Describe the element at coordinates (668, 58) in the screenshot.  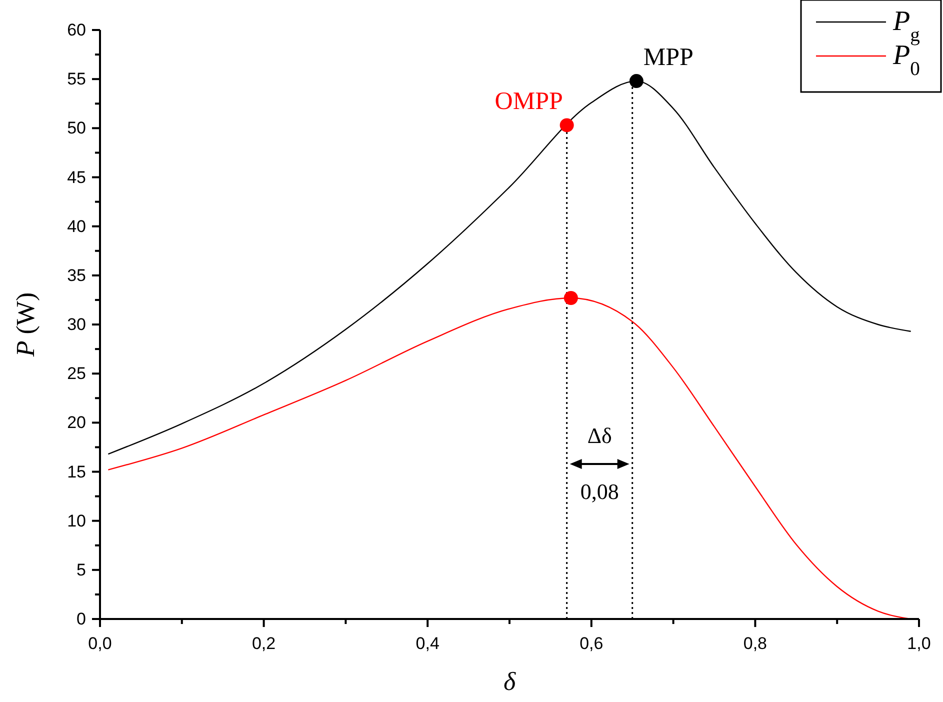
I see `series-label: MPP` at that location.